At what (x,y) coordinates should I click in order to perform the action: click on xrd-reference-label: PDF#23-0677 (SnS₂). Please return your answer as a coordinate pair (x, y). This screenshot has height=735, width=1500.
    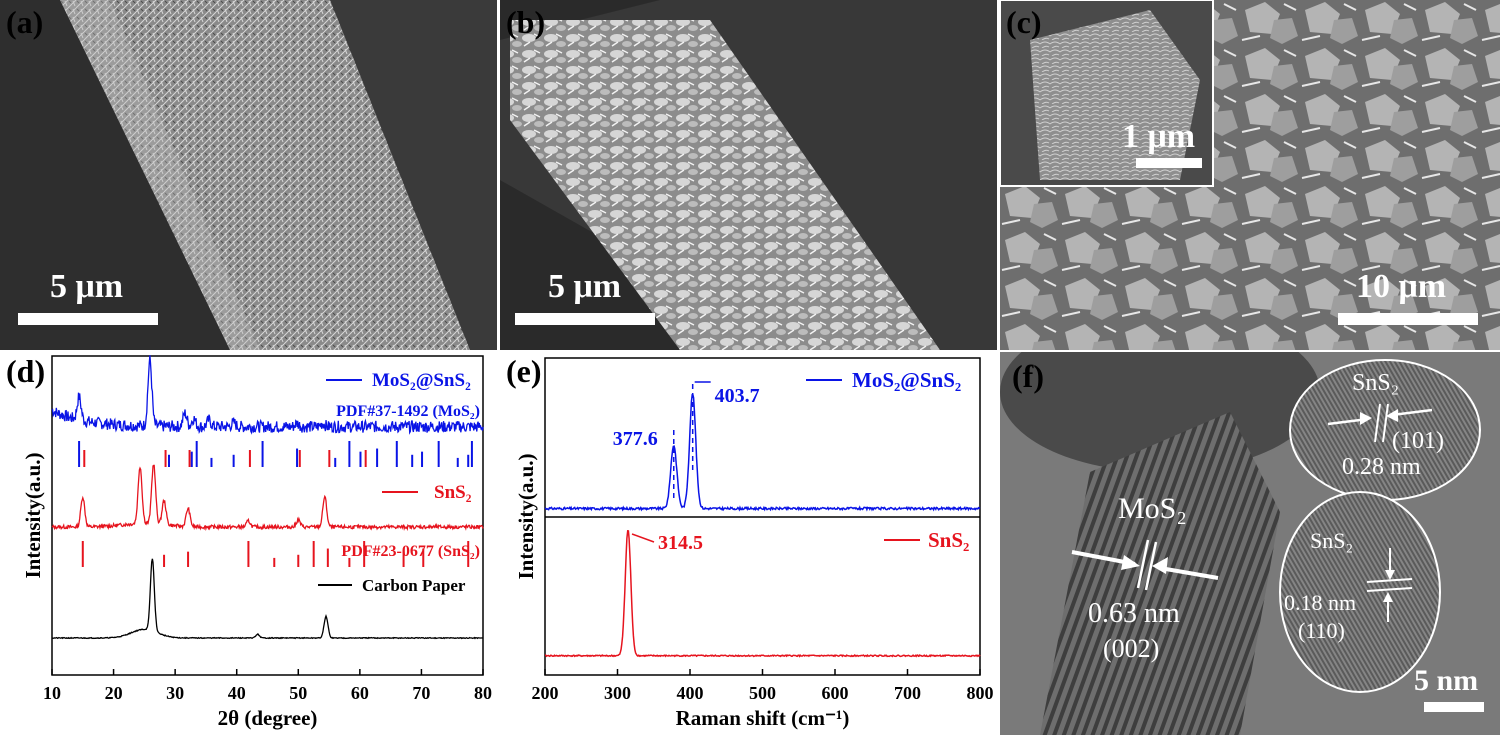
    Looking at the image, I should click on (410, 551).